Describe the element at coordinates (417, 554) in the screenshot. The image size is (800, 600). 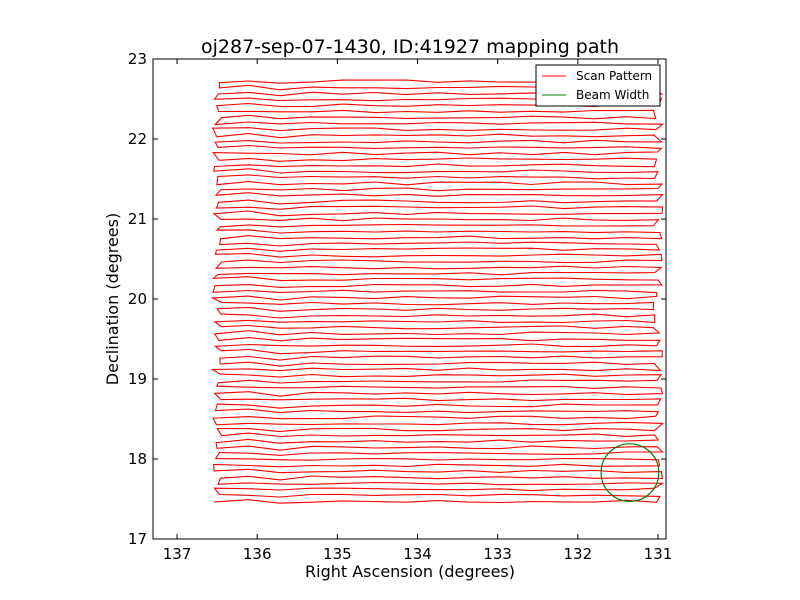
I see `x-tick-label: 134` at that location.